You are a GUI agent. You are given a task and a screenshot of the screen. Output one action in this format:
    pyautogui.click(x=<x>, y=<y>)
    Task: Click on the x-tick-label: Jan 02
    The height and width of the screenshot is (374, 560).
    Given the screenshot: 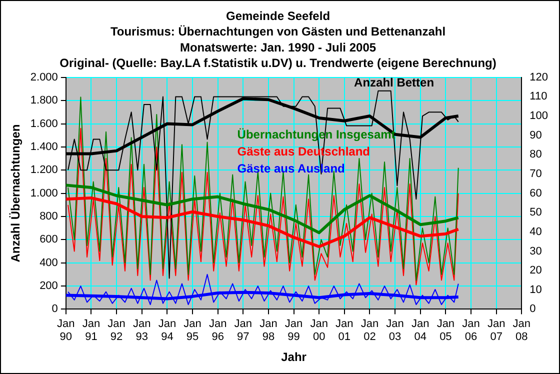 What is the action you would take?
    pyautogui.click(x=369, y=331)
    